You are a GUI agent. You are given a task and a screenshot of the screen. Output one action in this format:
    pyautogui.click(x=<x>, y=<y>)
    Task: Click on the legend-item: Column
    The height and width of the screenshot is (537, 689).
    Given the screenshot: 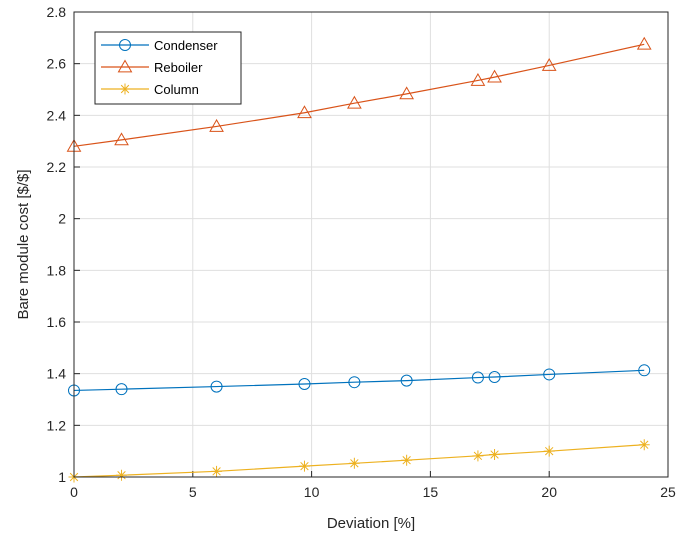 What is the action you would take?
    pyautogui.click(x=150, y=89)
    